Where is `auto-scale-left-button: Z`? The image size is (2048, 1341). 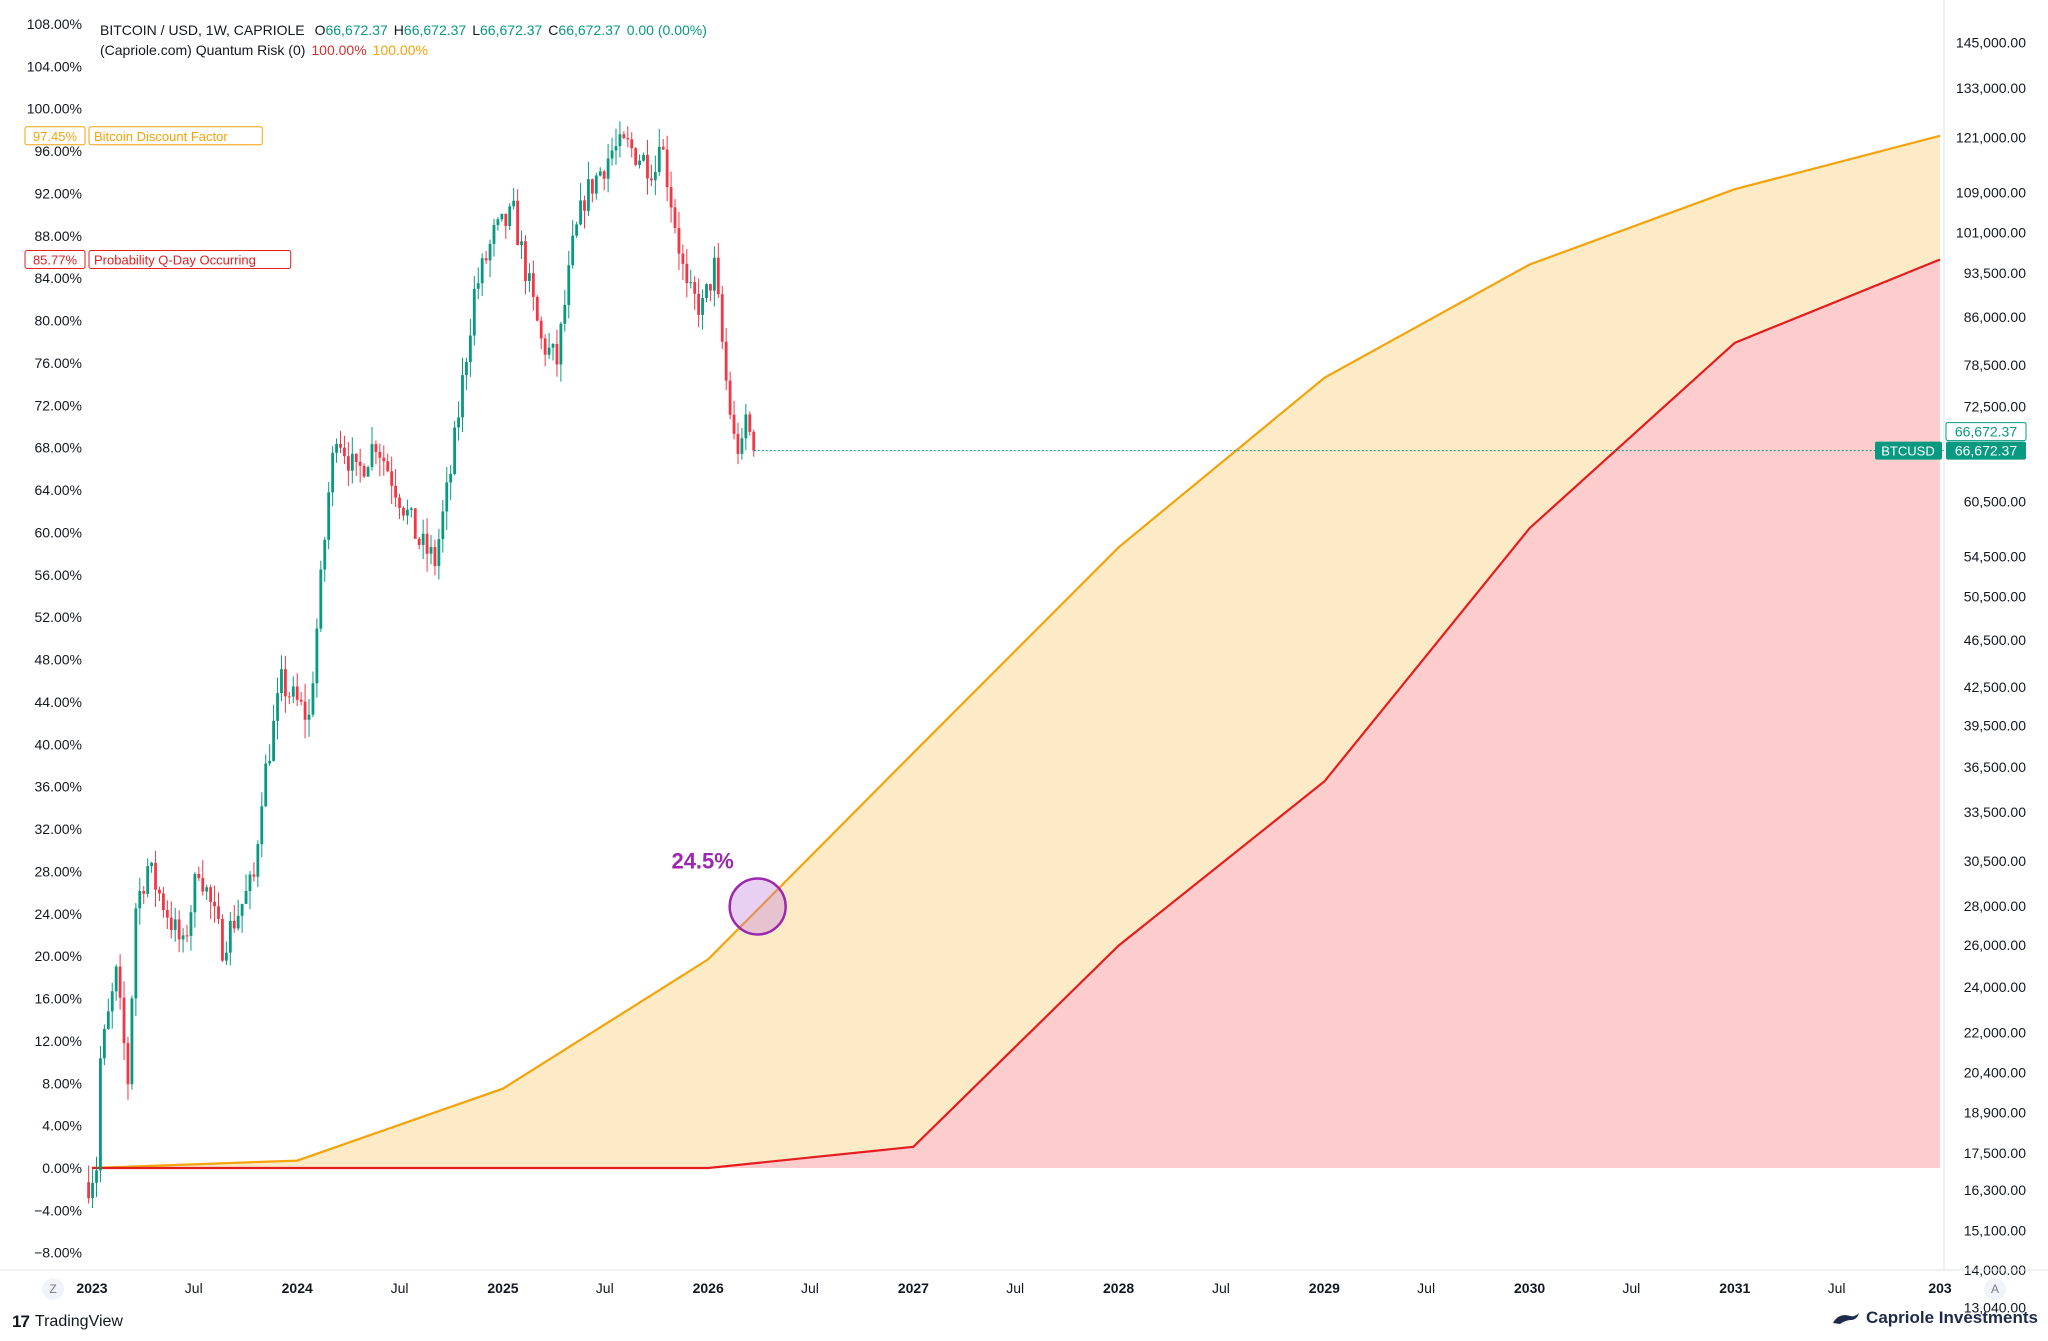
auto-scale-left-button: Z is located at coordinates (53, 1289).